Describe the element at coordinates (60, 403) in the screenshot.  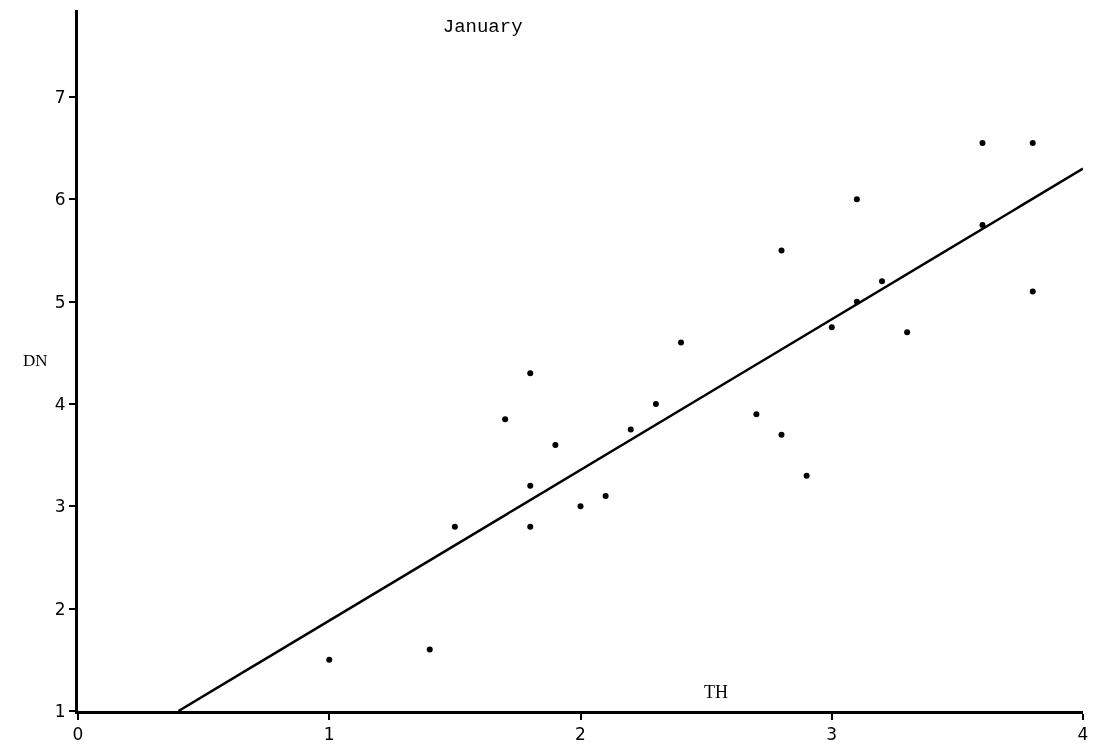
I see `y-tick-label: 4` at that location.